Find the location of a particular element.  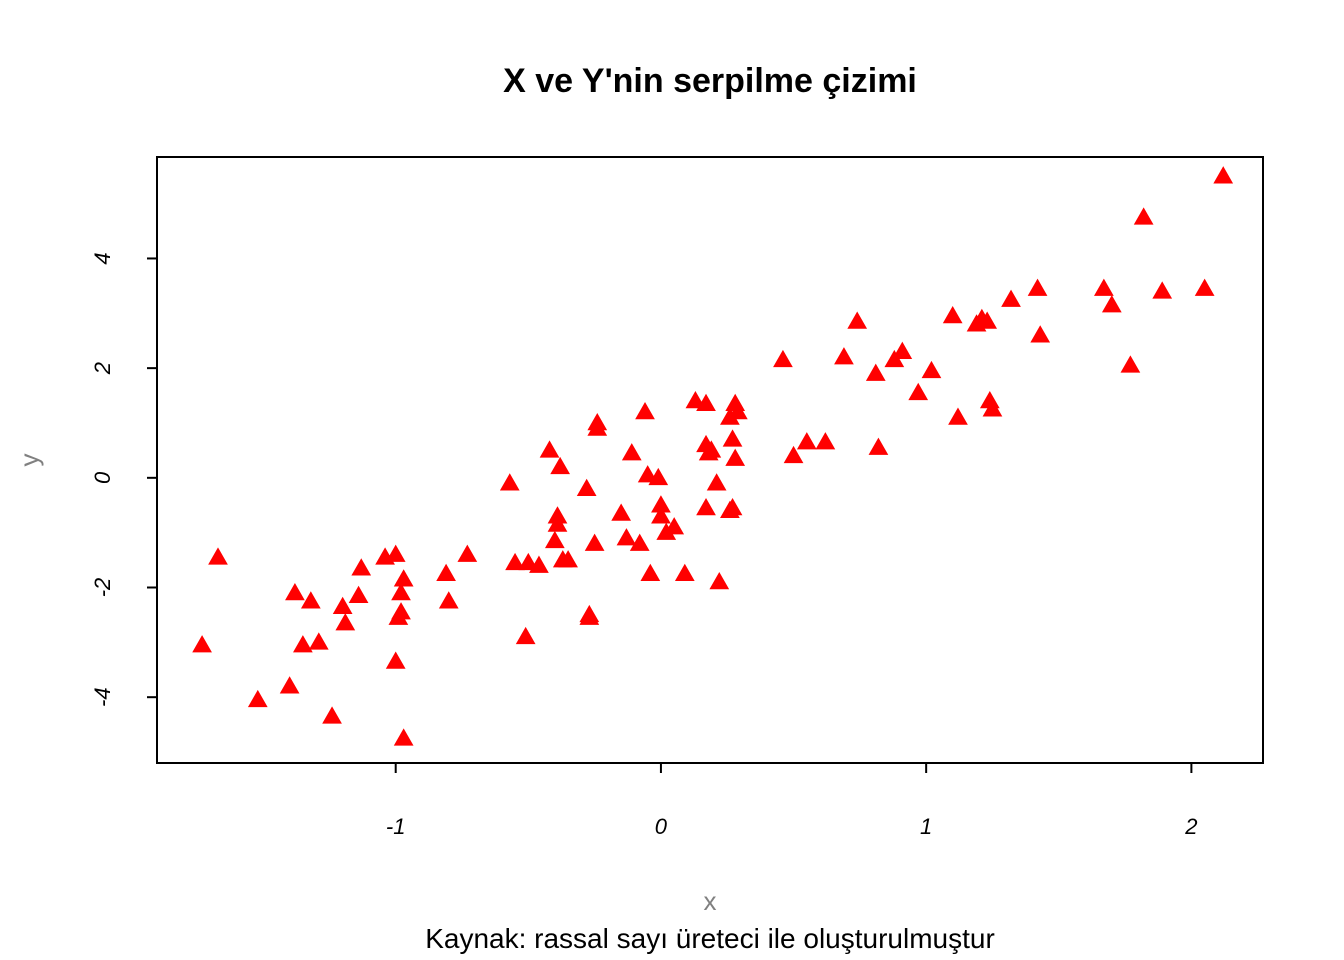

x-tick-label: 0 is located at coordinates (661, 826).